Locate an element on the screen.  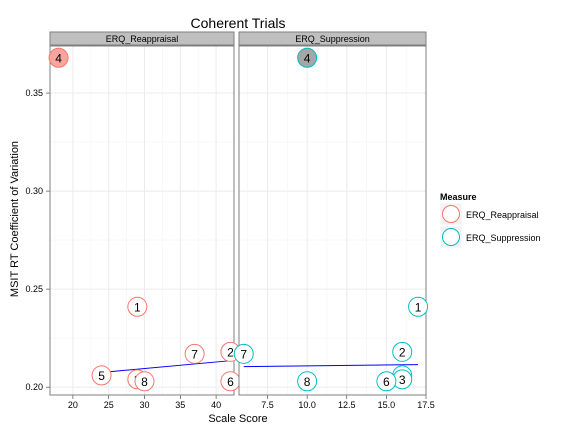
y-tick-label: 0.25 is located at coordinates (34, 289).